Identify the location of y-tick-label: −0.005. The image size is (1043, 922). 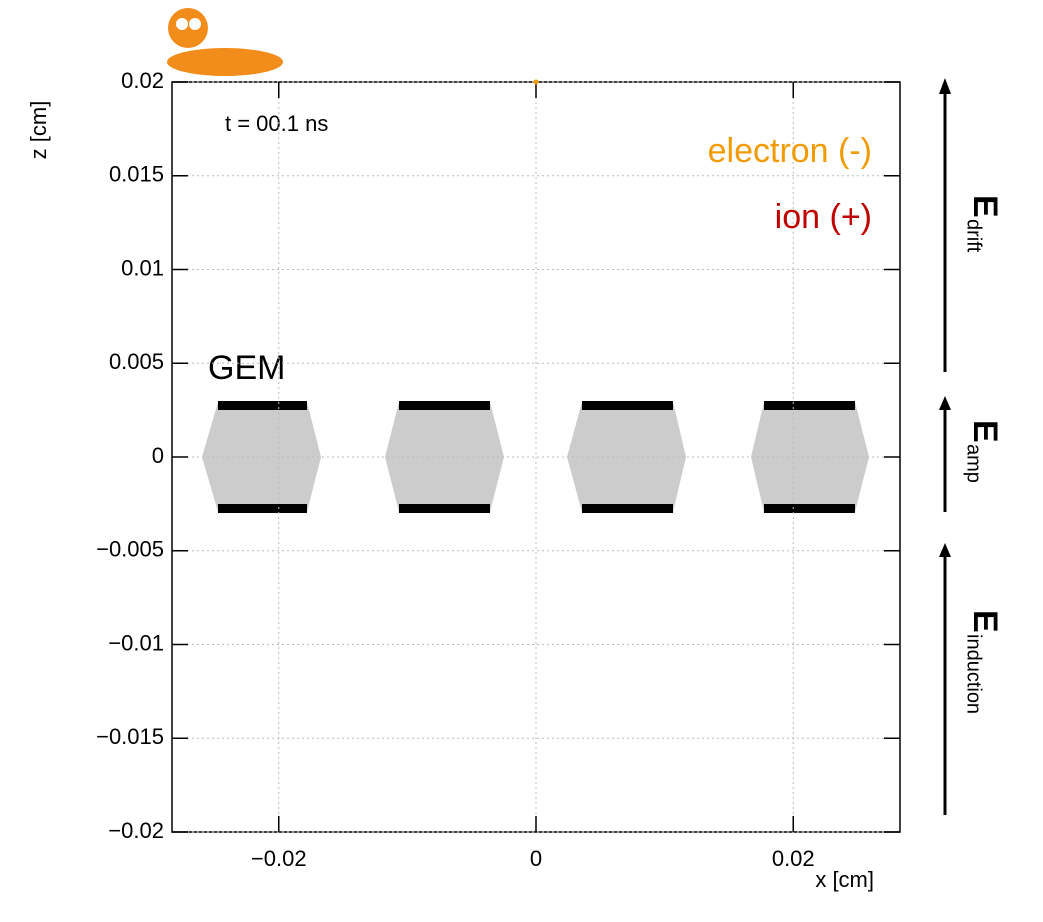
(130, 549).